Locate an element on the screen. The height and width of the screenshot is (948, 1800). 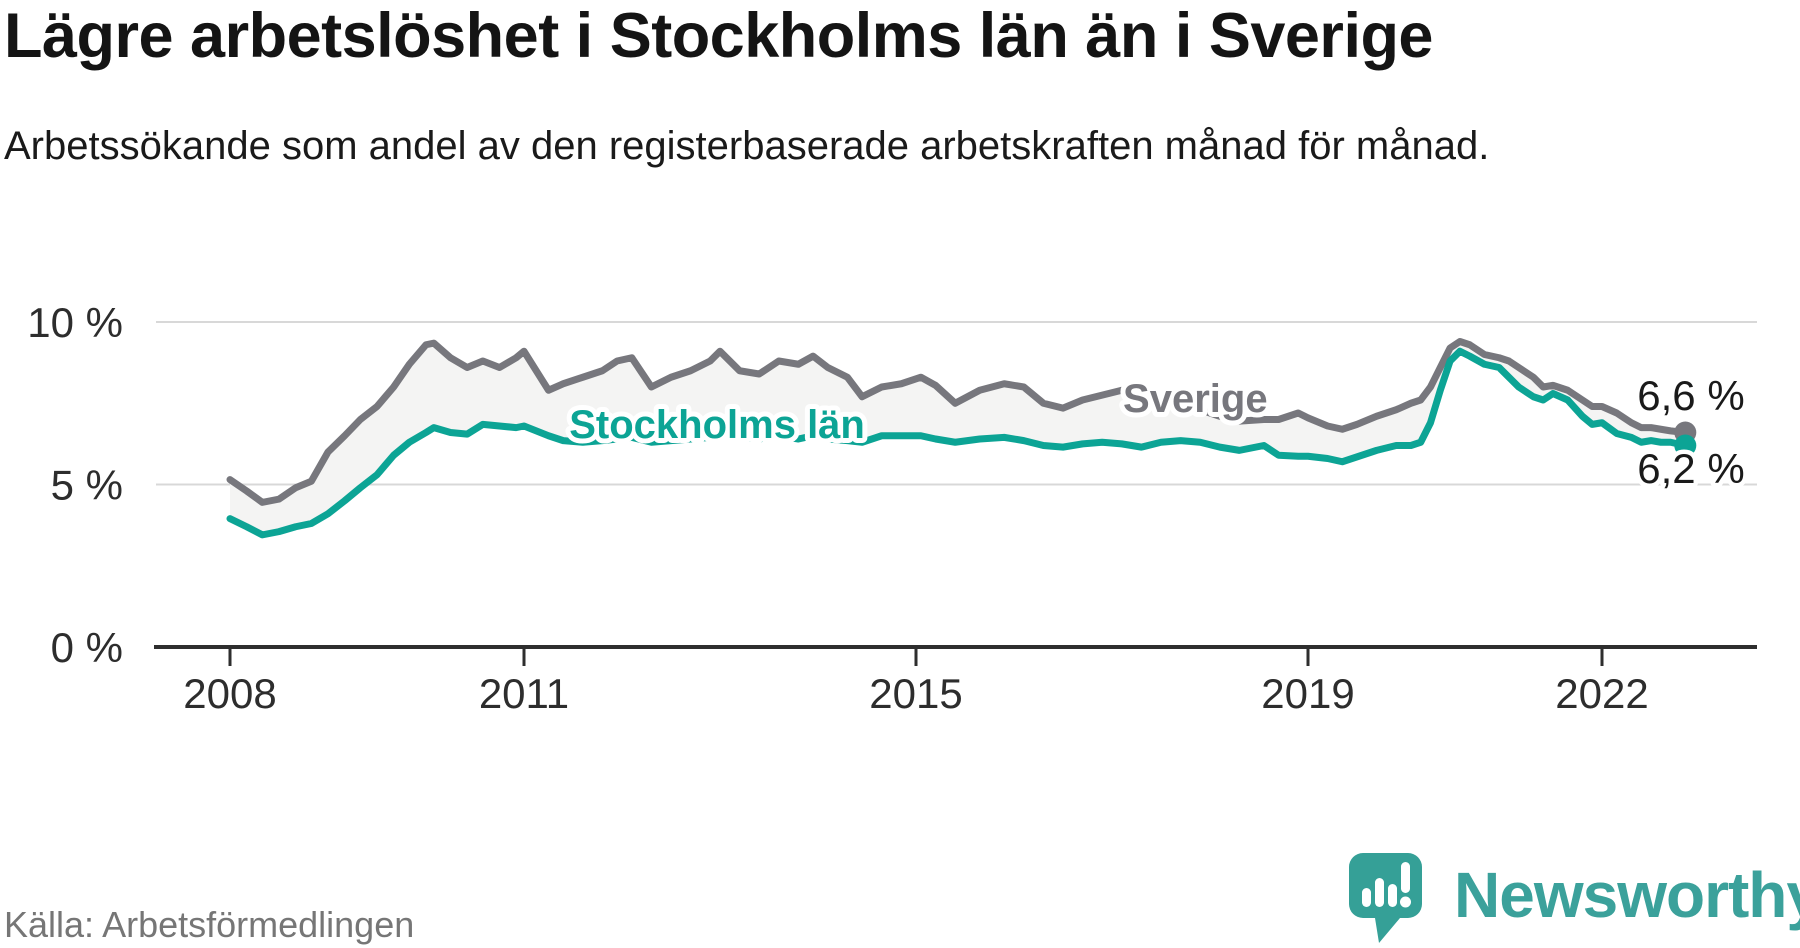
x-tick-label-2011: 2011 is located at coordinates (524, 693).